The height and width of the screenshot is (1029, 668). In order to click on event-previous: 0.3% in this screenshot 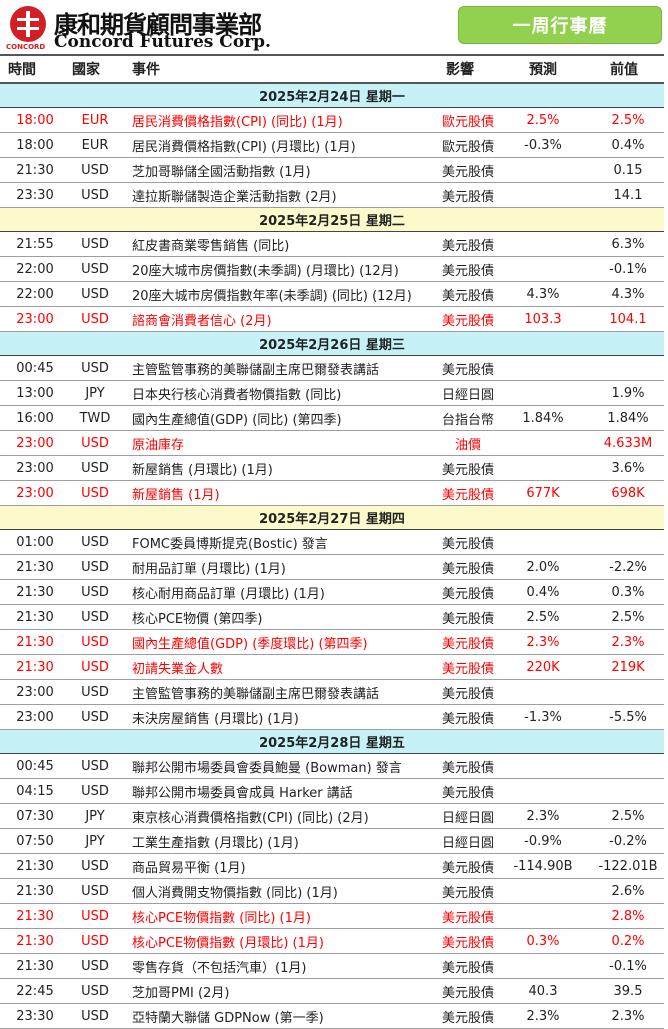, I will do `click(624, 592)`.